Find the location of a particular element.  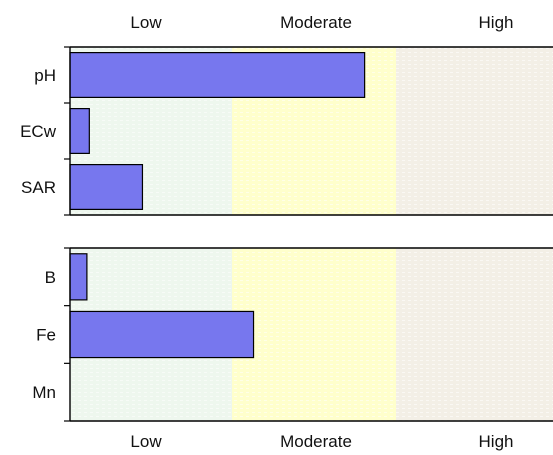

bar-ecw is located at coordinates (79, 130).